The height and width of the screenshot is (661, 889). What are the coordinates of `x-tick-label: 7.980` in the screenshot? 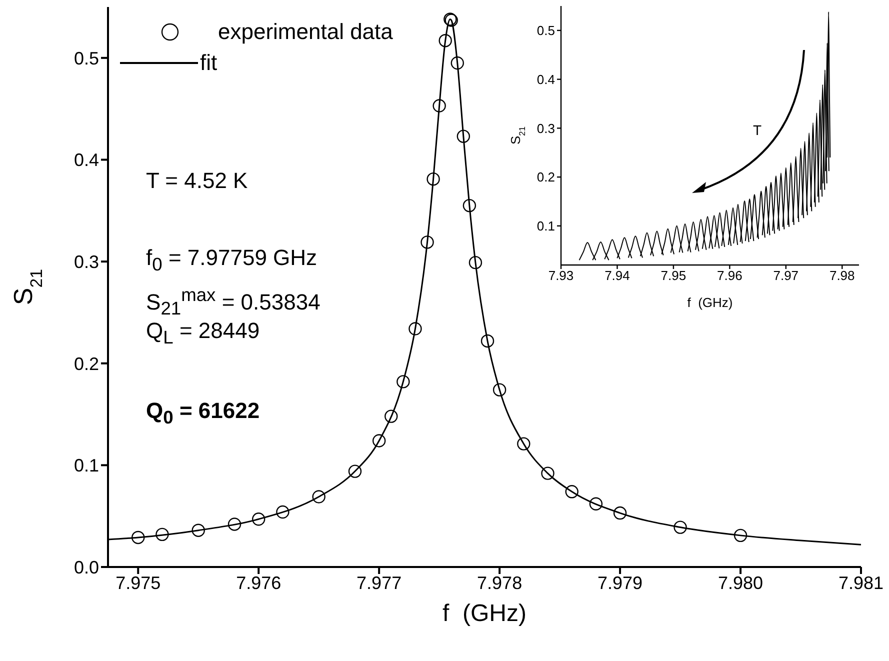 It's located at (741, 582).